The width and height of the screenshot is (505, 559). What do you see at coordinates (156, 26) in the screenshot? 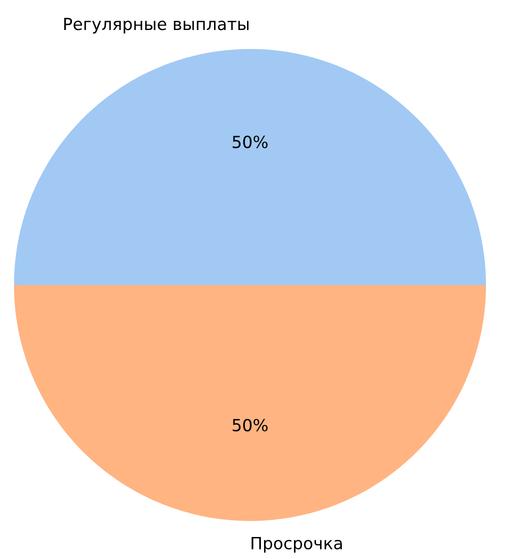
I see `slice-label: Регулярные выплаты` at bounding box center [156, 26].